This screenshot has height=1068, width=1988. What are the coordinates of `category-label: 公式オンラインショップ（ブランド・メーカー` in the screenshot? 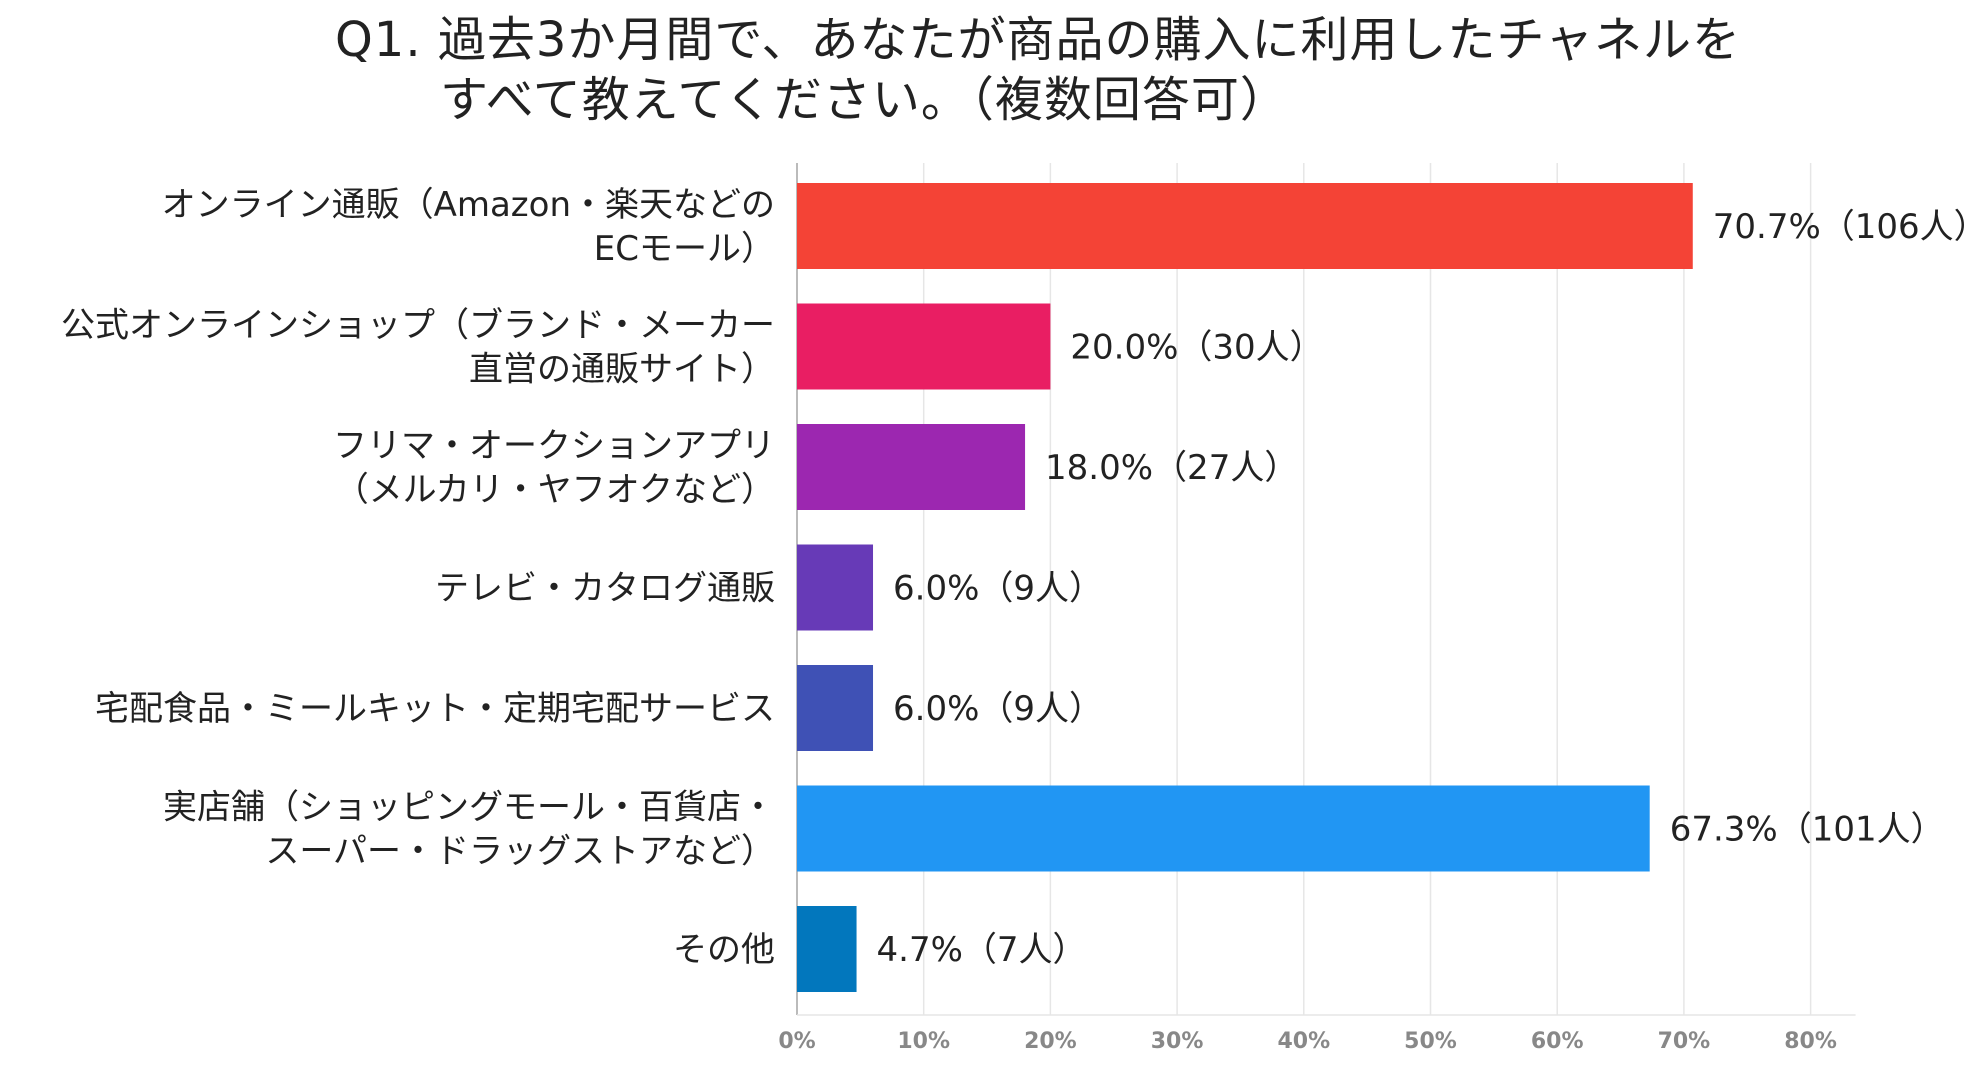 It's located at (418, 326).